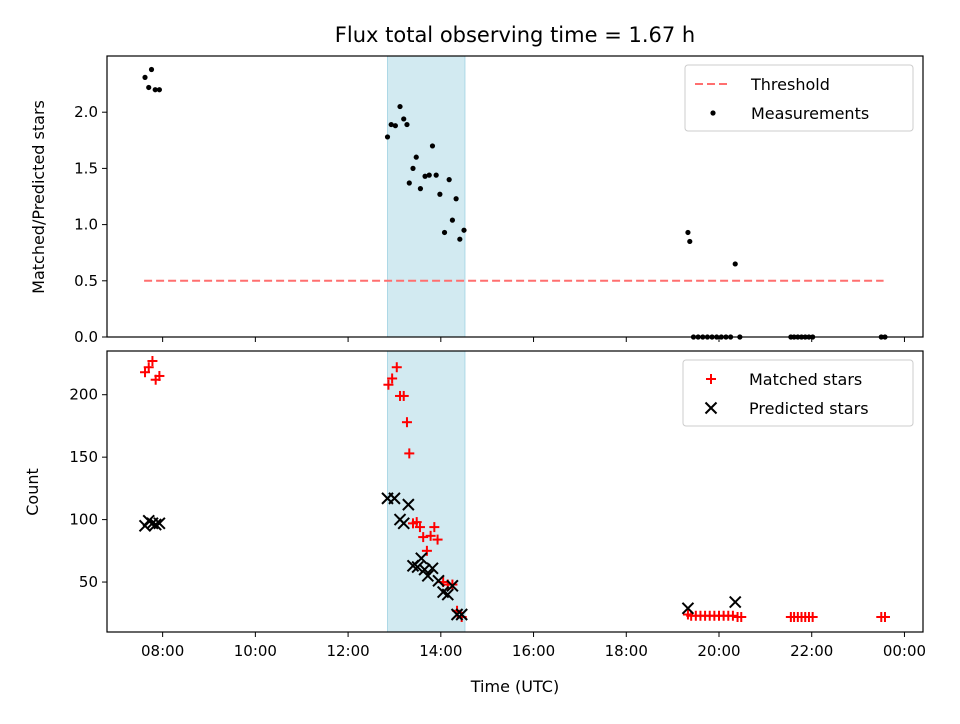 The image size is (960, 724). I want to click on x-tick-label: 10:00, so click(255, 651).